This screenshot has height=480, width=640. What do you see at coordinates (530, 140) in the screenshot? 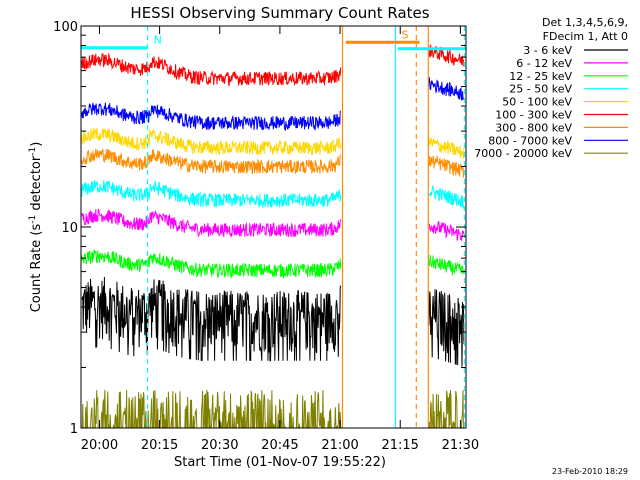
I see `legend-label-8: 800 - 7000 keV` at bounding box center [530, 140].